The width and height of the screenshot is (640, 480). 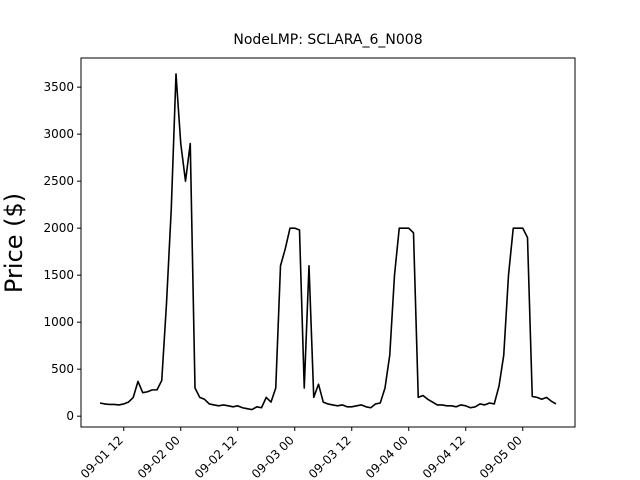 What do you see at coordinates (330, 456) in the screenshot?
I see `x-tick-label: 09-03 12` at bounding box center [330, 456].